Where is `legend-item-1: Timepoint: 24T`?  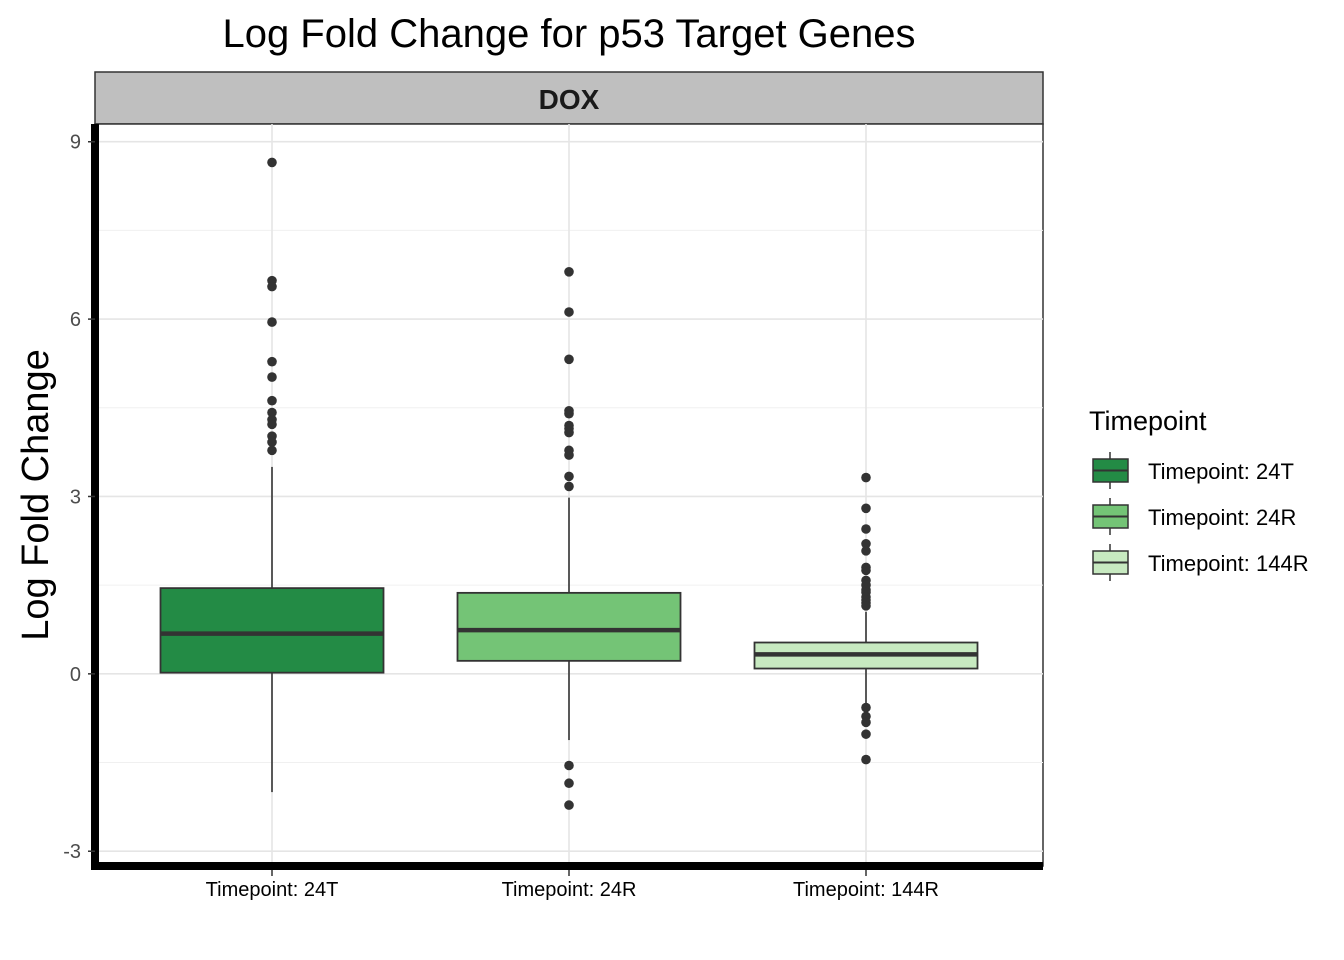 legend-item-1: Timepoint: 24T is located at coordinates (1193, 470).